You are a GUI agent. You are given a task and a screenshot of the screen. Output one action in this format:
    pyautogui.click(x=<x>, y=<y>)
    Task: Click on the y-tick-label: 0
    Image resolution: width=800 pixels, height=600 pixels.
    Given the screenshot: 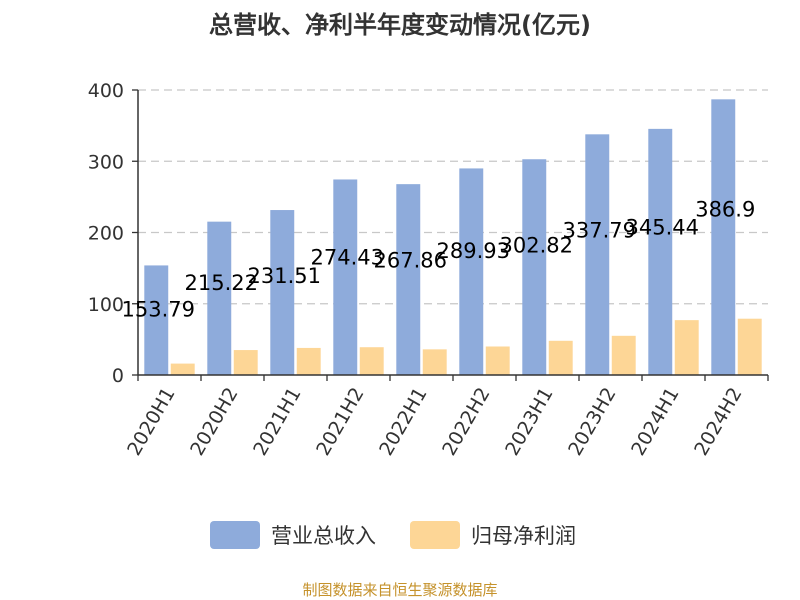 What is the action you would take?
    pyautogui.click(x=118, y=376)
    